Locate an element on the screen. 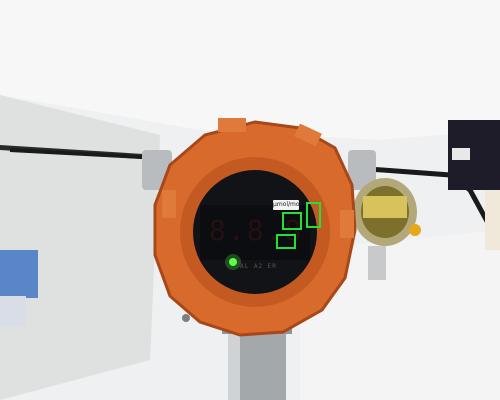 The width and height of the screenshot is (500, 400). display-window is located at coordinates (255, 232).